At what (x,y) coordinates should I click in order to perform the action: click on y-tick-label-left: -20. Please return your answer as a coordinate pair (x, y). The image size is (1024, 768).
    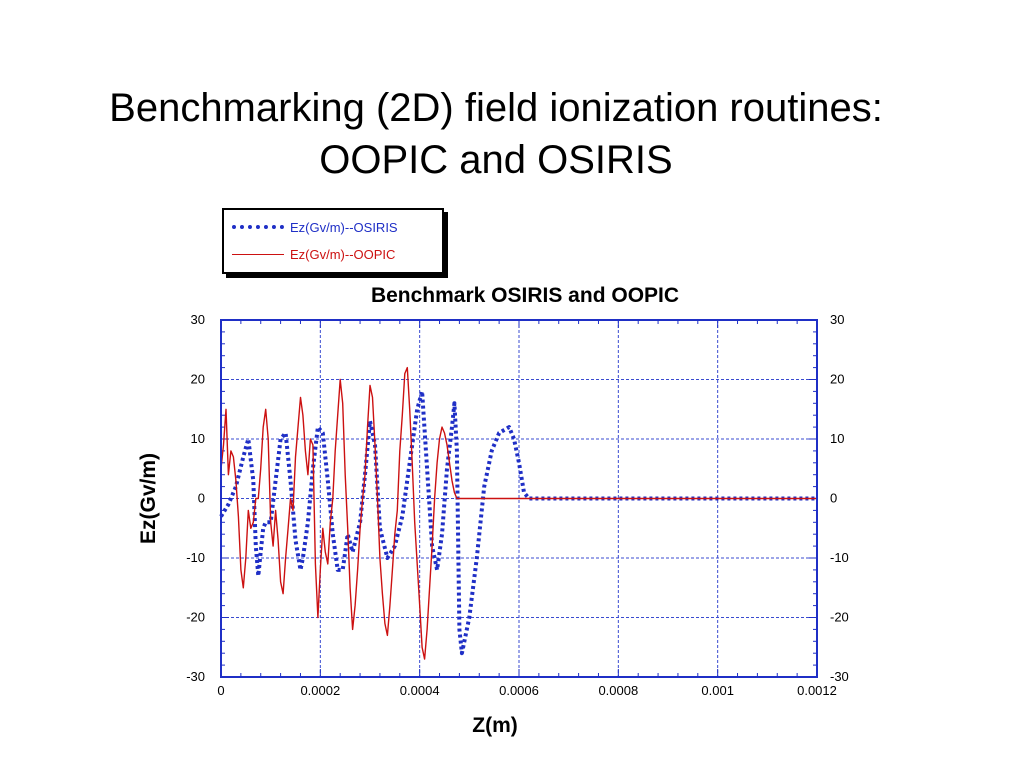
    Looking at the image, I should click on (195, 617).